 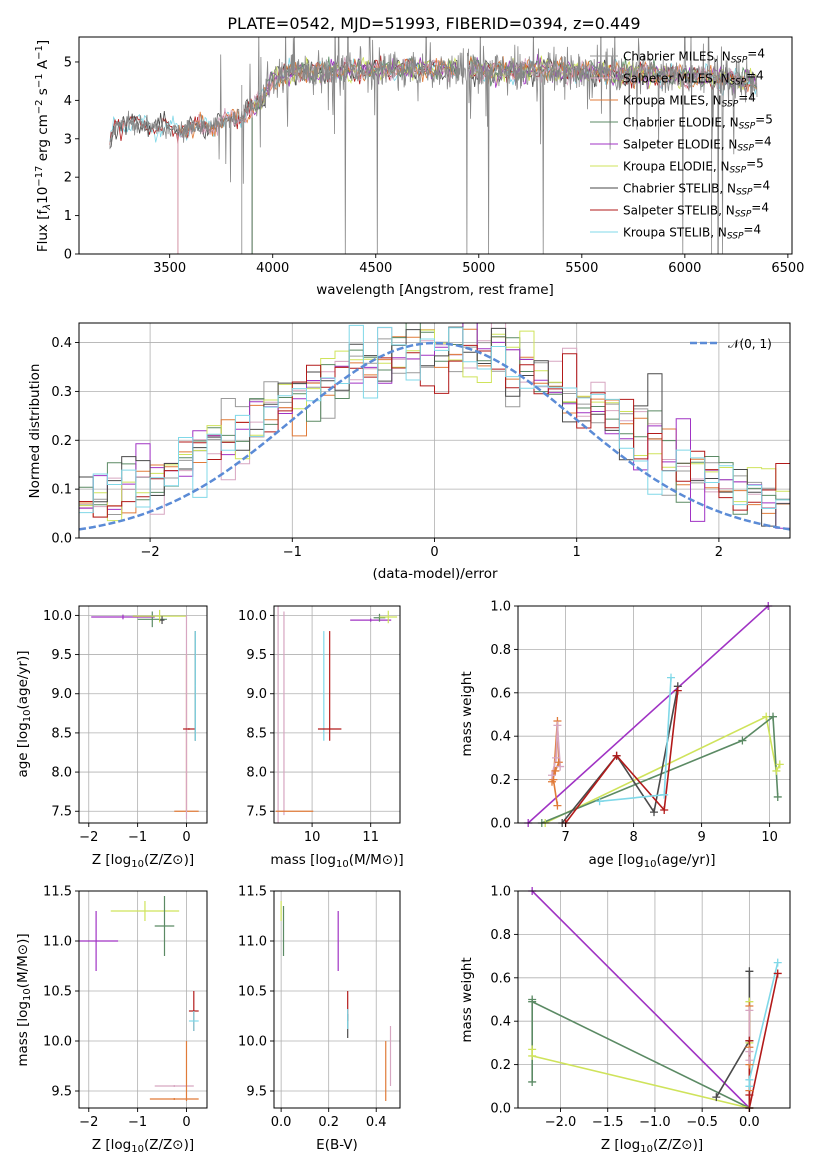 What do you see at coordinates (681, 123) in the screenshot?
I see `legend-label: Chabrier ELODIE, N` at bounding box center [681, 123].